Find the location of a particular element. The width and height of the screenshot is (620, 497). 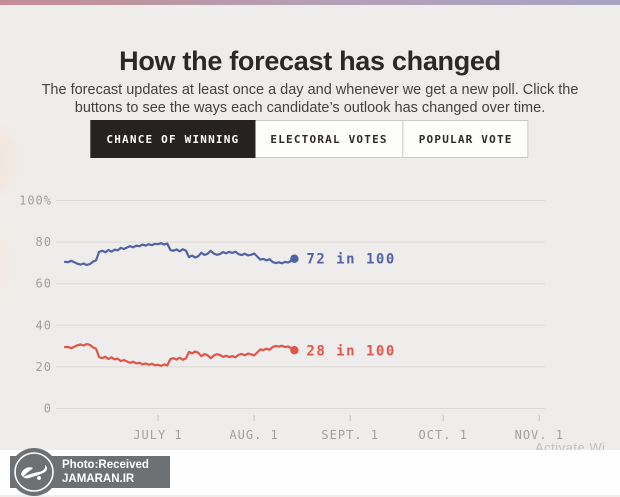

jamaran-logo-icon is located at coordinates (34, 472).